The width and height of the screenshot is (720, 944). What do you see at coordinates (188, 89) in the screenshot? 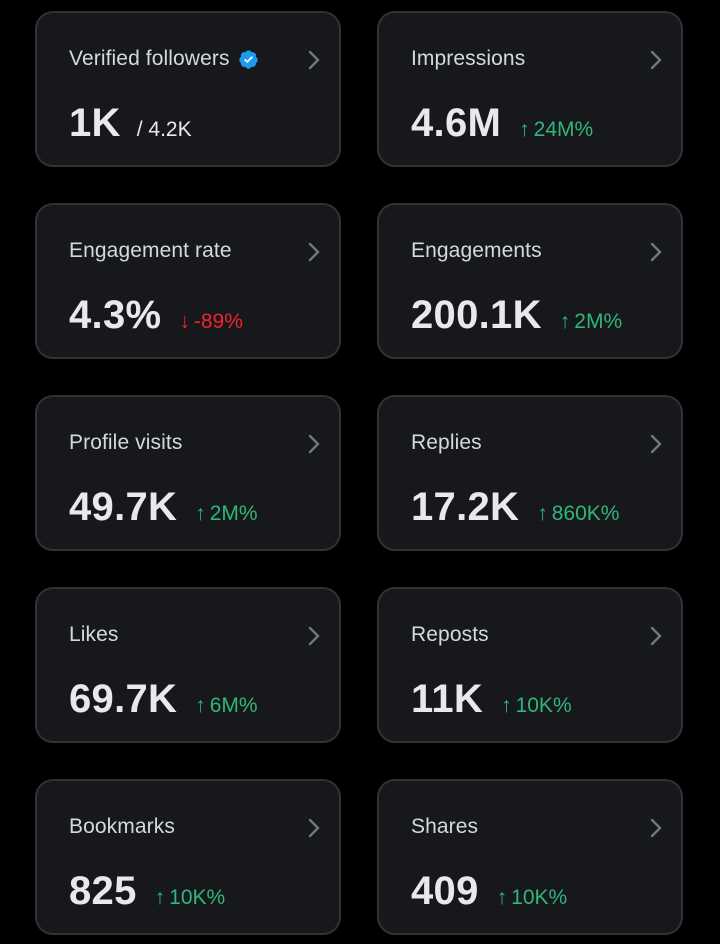
I see `verified-followers-card: Verified followers 1K / 4.2K` at bounding box center [188, 89].